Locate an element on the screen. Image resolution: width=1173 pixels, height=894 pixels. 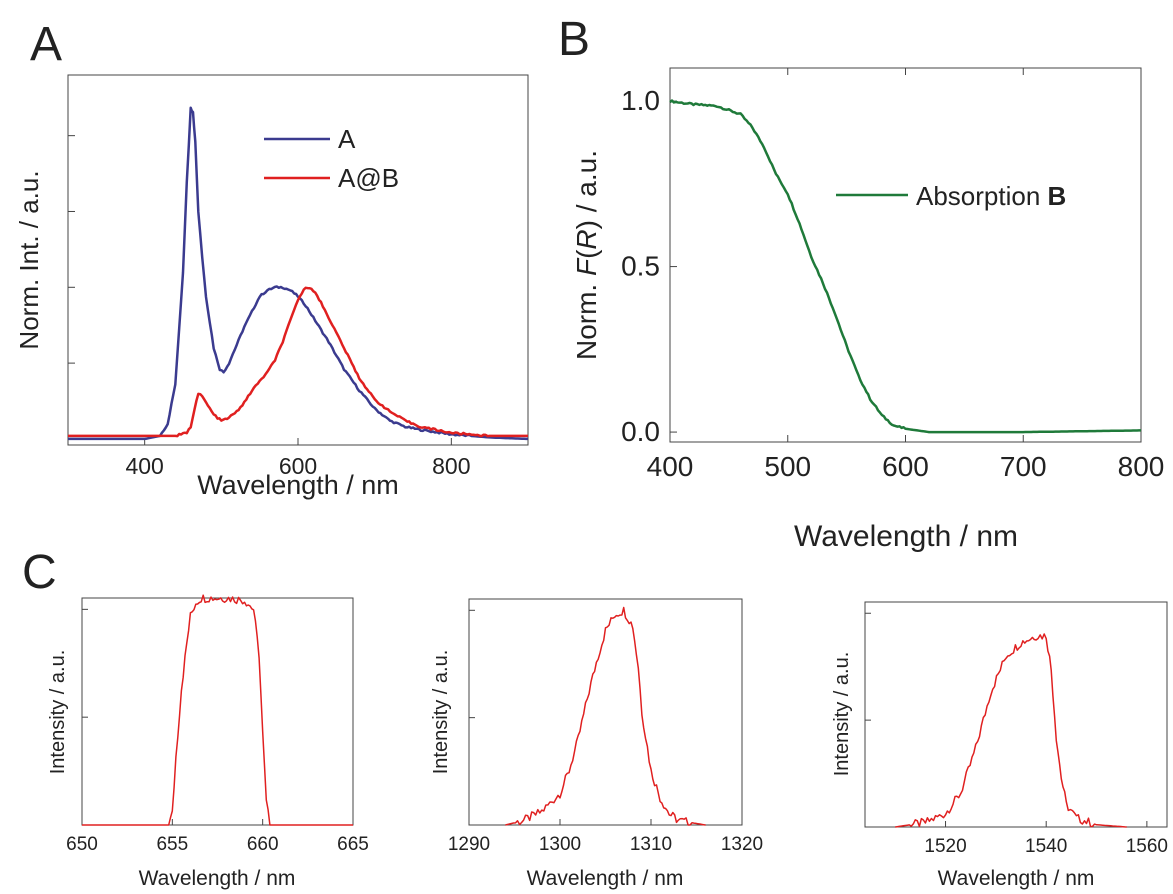
chart-b-legend: Absorption B is located at coordinates (951, 196).